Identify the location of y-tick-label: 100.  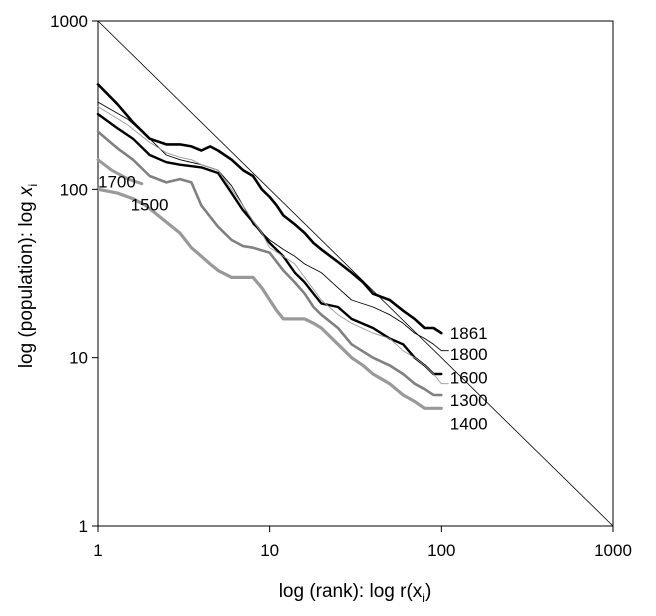
(74, 189).